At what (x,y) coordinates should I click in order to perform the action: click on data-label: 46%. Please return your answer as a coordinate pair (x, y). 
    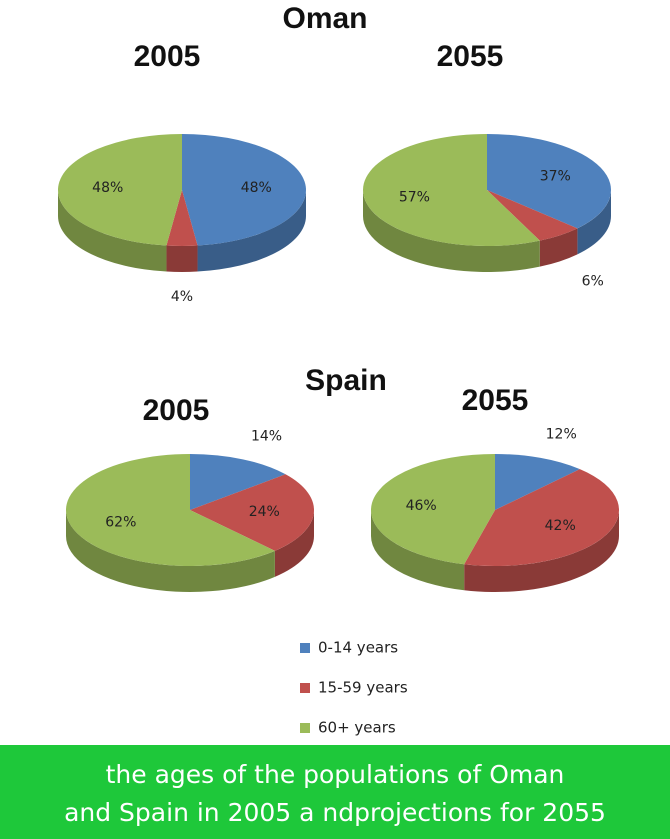
    Looking at the image, I should click on (421, 506).